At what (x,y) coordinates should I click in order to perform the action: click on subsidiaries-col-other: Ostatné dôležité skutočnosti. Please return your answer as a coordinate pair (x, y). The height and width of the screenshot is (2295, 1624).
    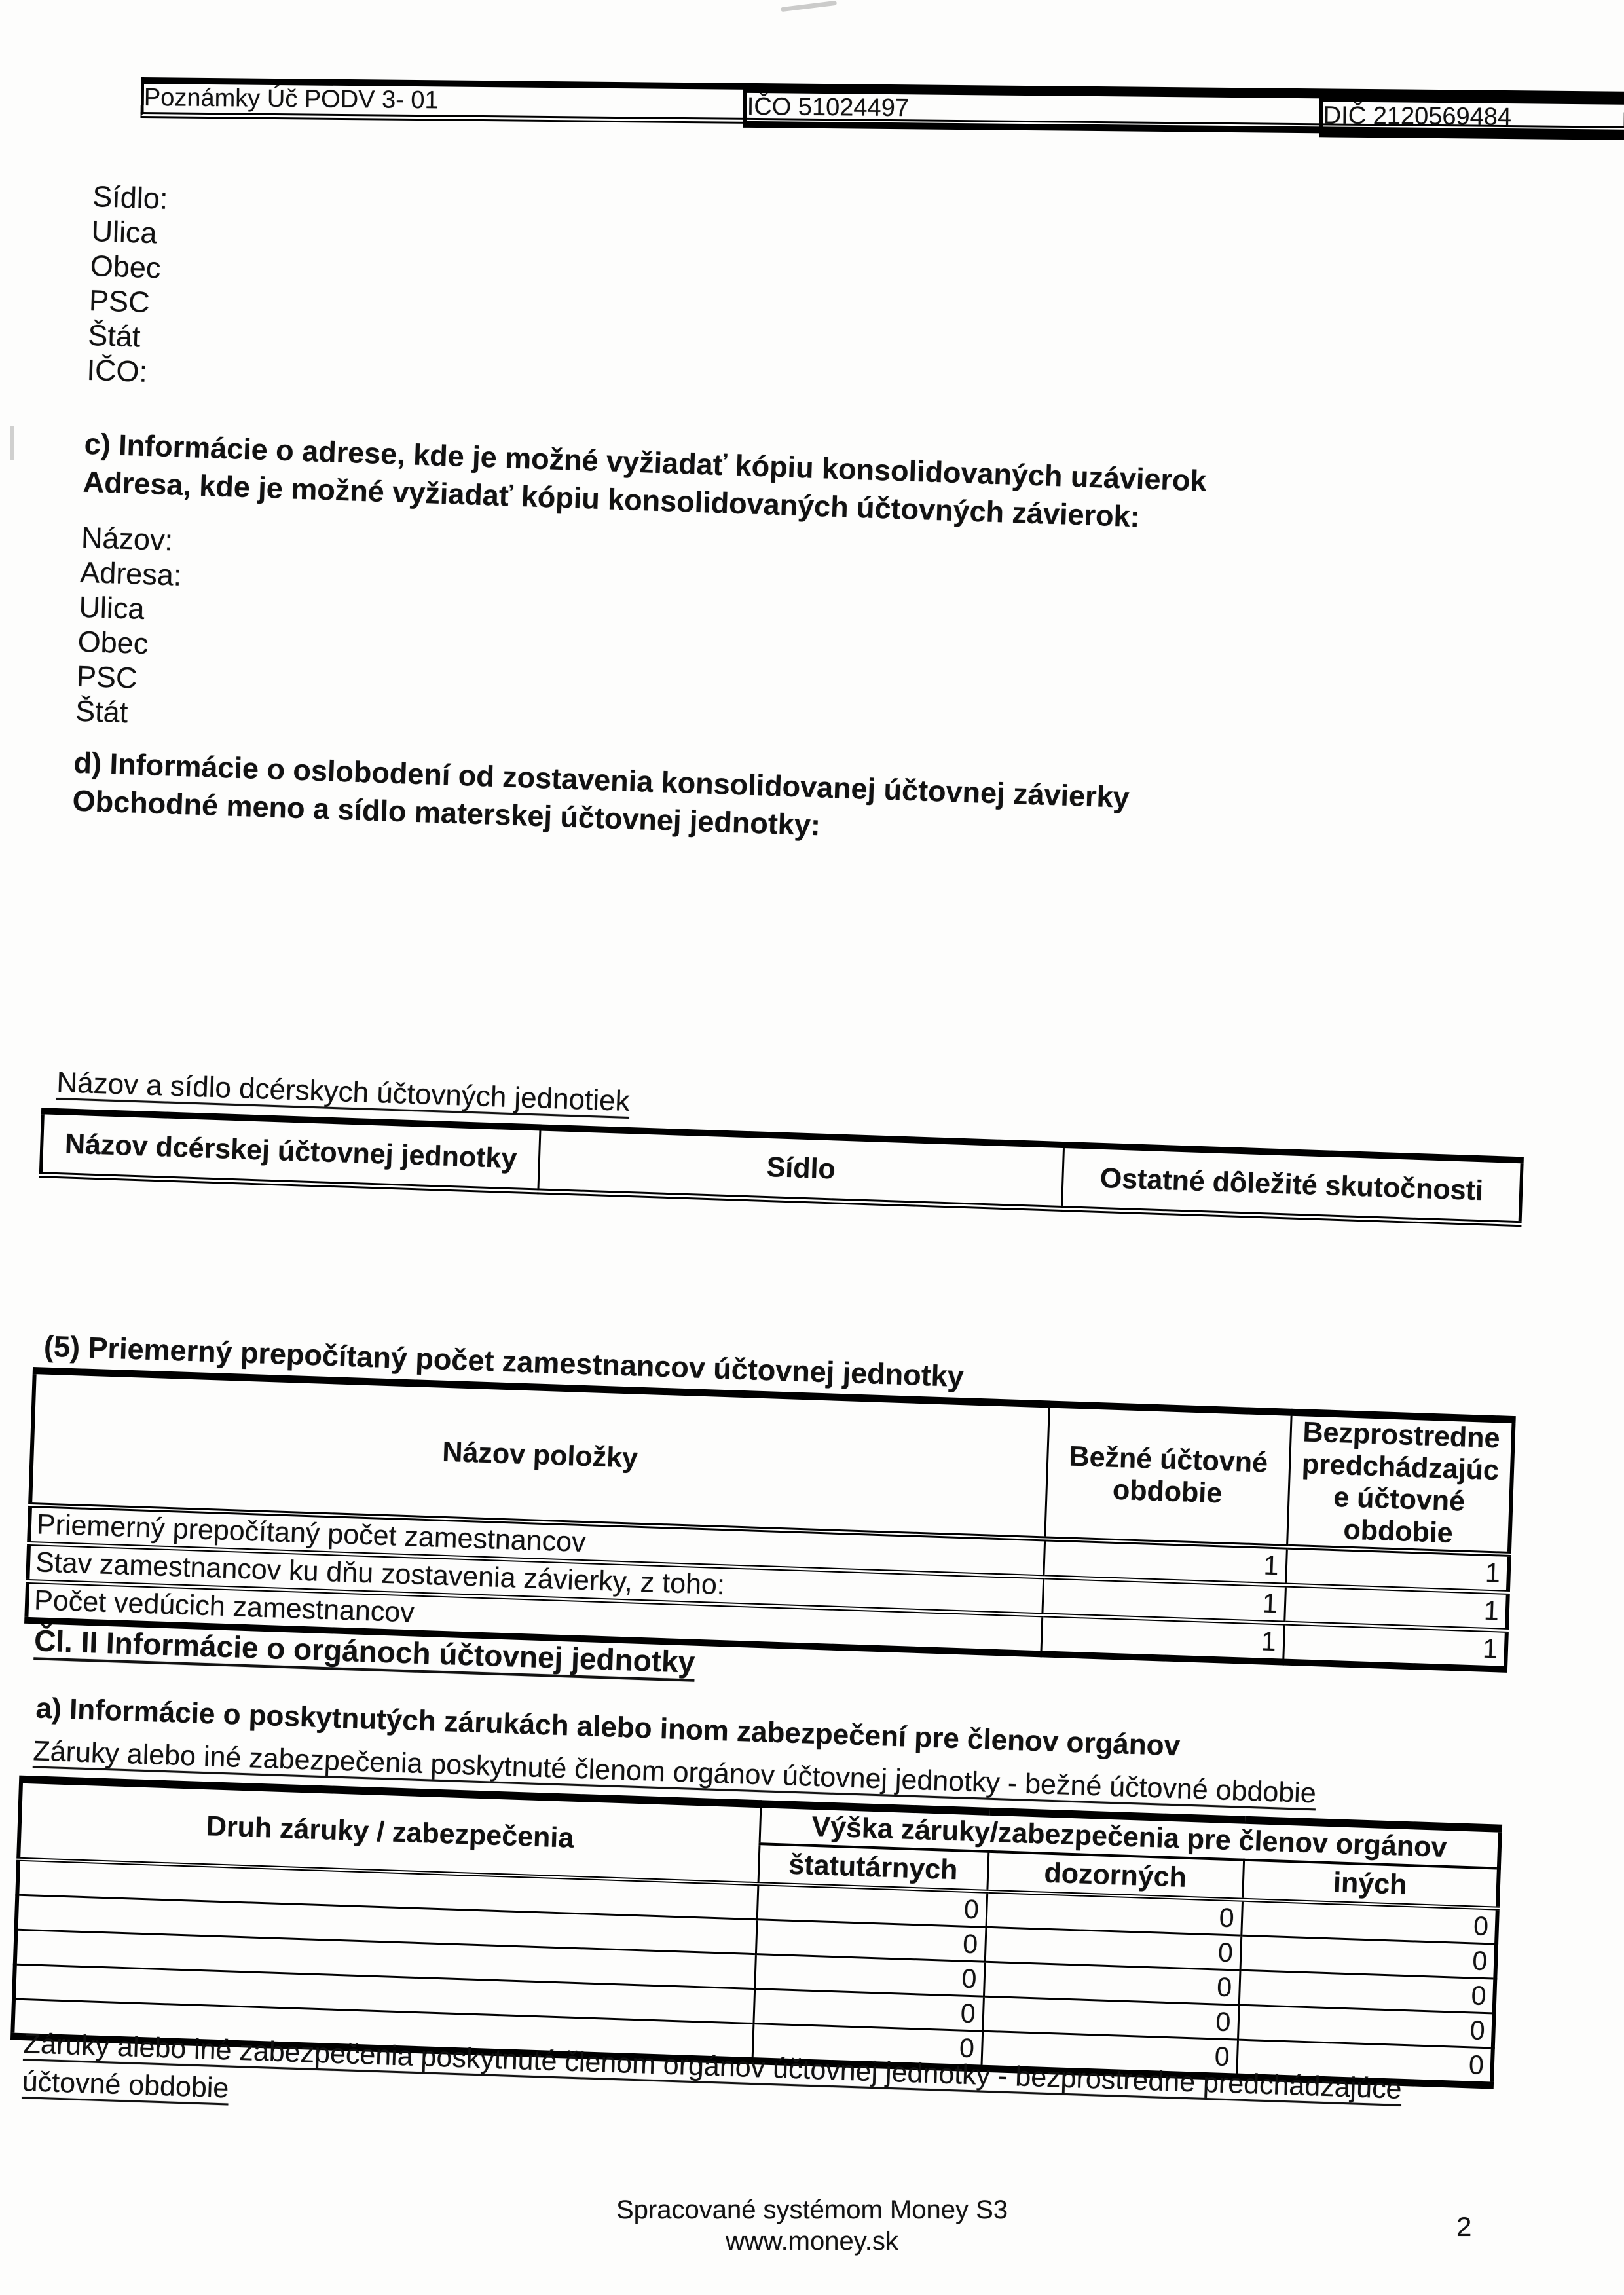
    Looking at the image, I should click on (1291, 1184).